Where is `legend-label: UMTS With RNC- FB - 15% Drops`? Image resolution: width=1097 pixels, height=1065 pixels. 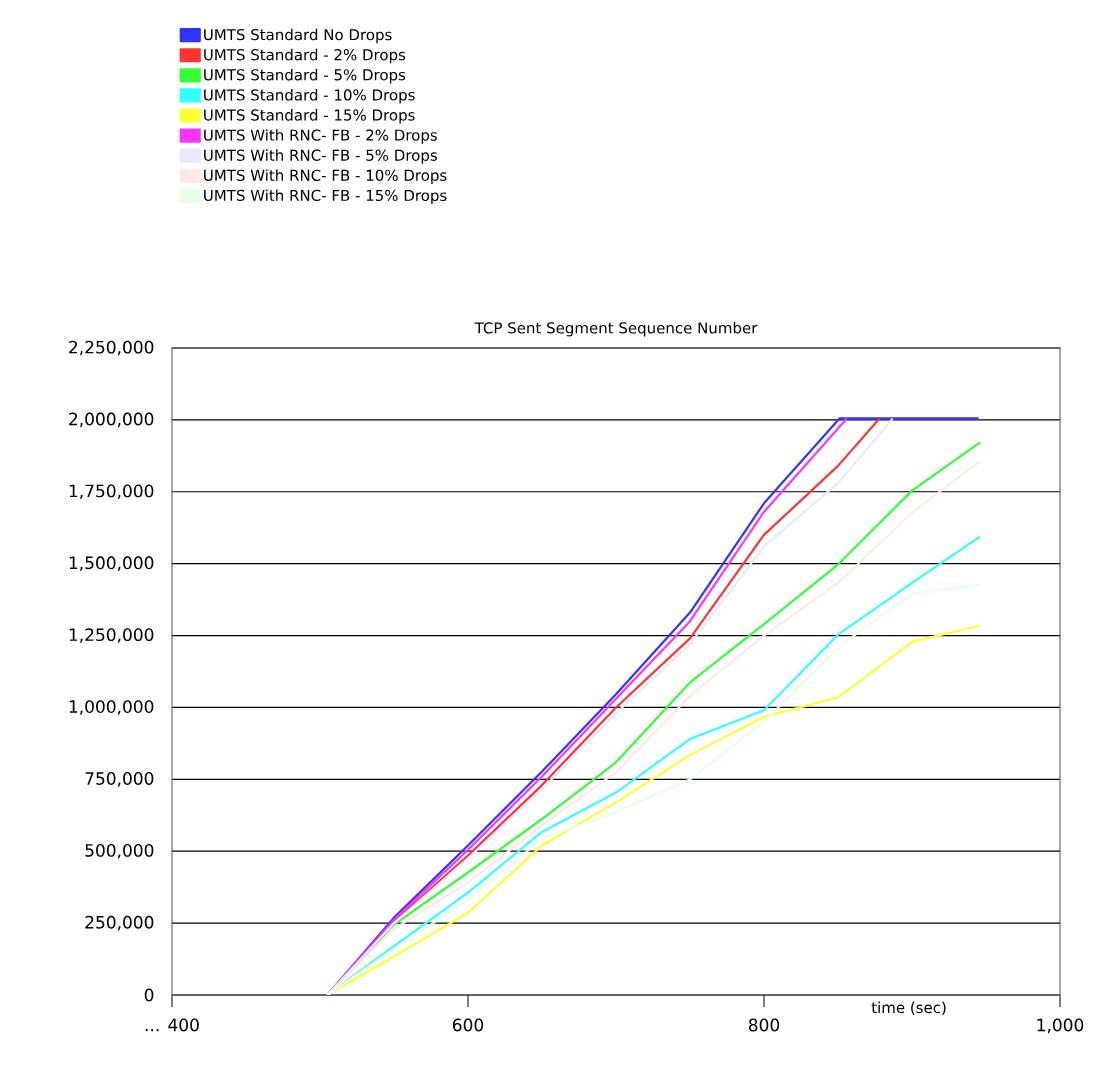
legend-label: UMTS With RNC- FB - 15% Drops is located at coordinates (325, 196).